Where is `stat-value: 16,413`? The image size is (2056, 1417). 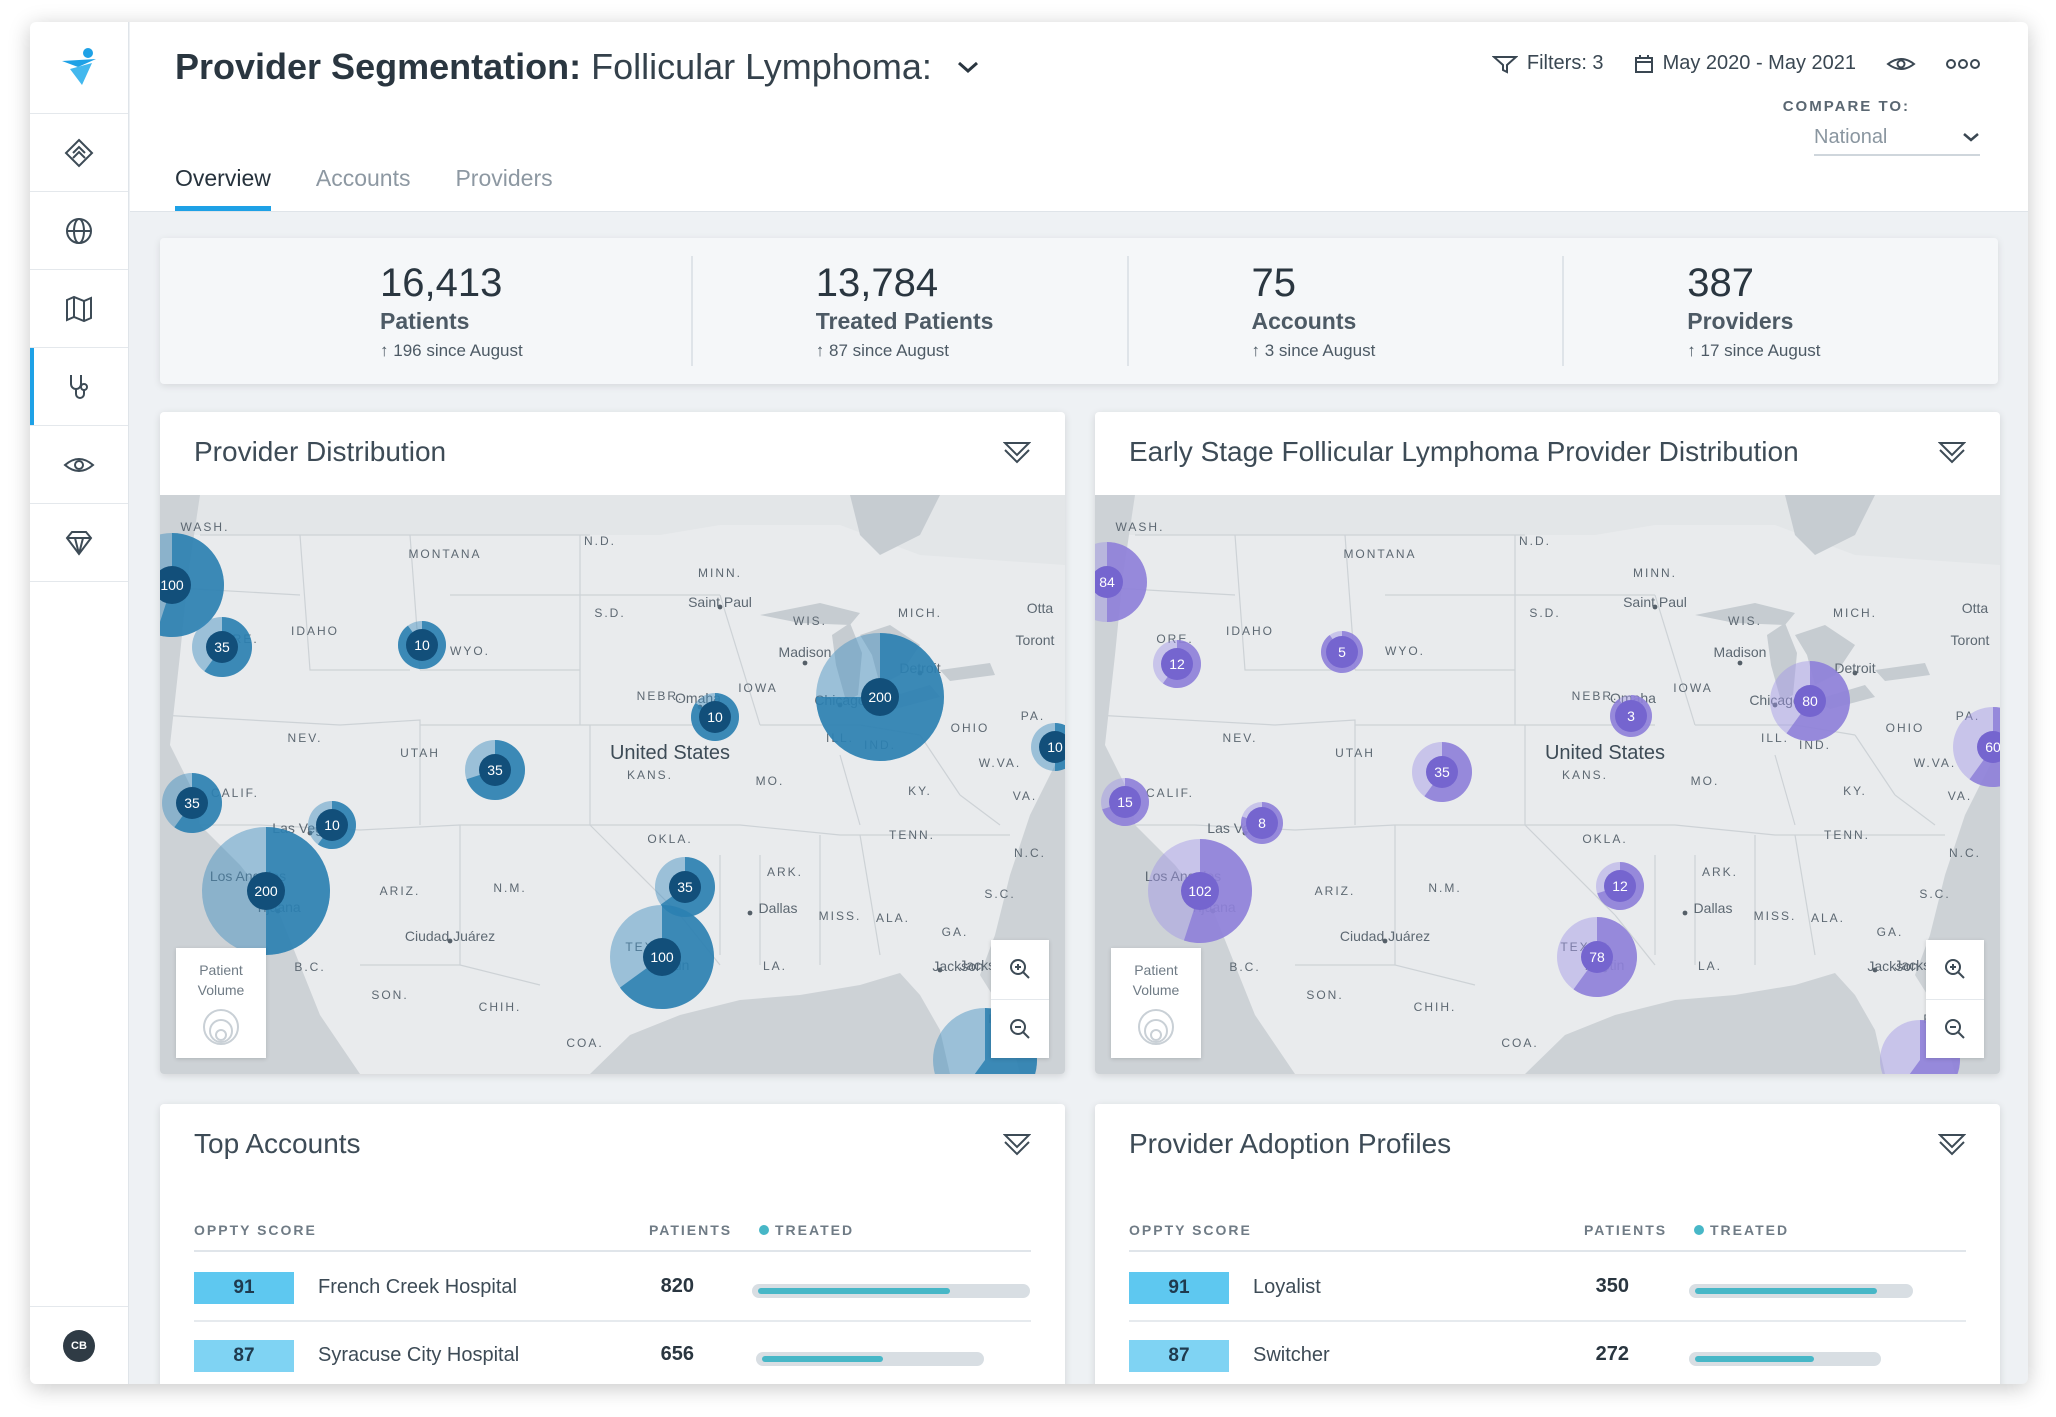
stat-value: 16,413 is located at coordinates (441, 282).